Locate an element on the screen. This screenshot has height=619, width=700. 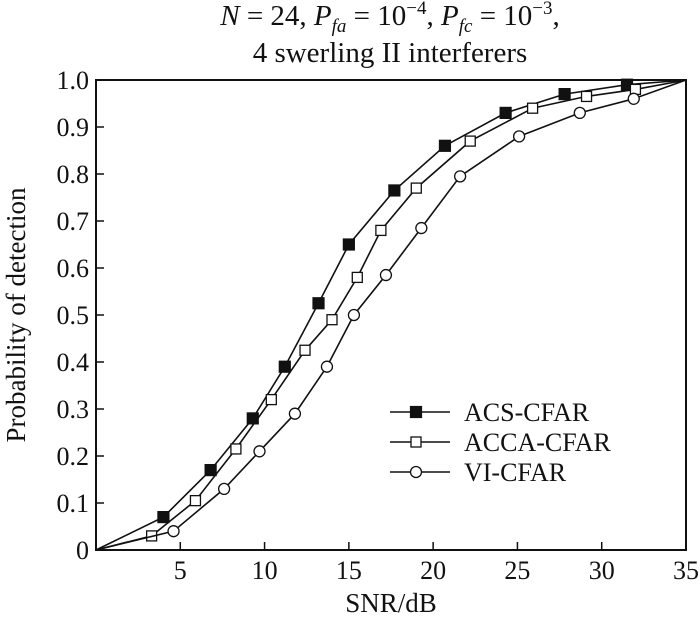
y-tick-label: 0.4 is located at coordinates (73, 362).